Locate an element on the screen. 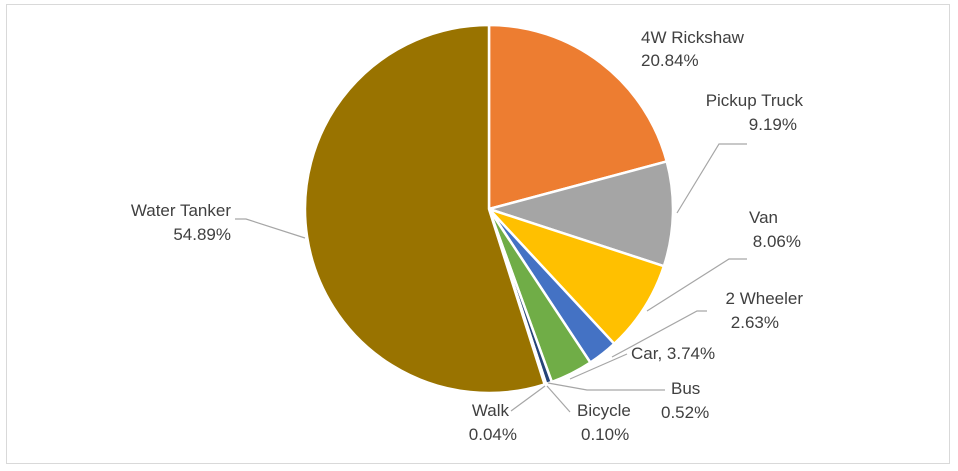 Image resolution: width=958 pixels, height=471 pixels. slice-value-label-pickup-truck: 9.19% is located at coordinates (773, 124).